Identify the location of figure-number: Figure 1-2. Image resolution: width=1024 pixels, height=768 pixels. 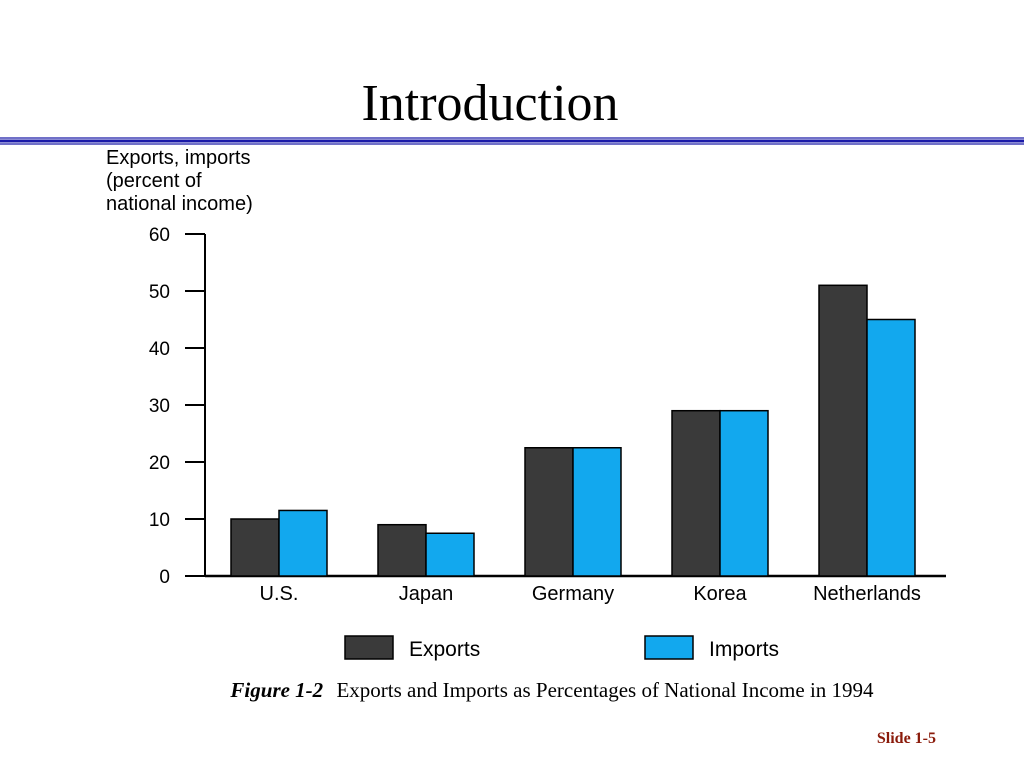
(277, 690).